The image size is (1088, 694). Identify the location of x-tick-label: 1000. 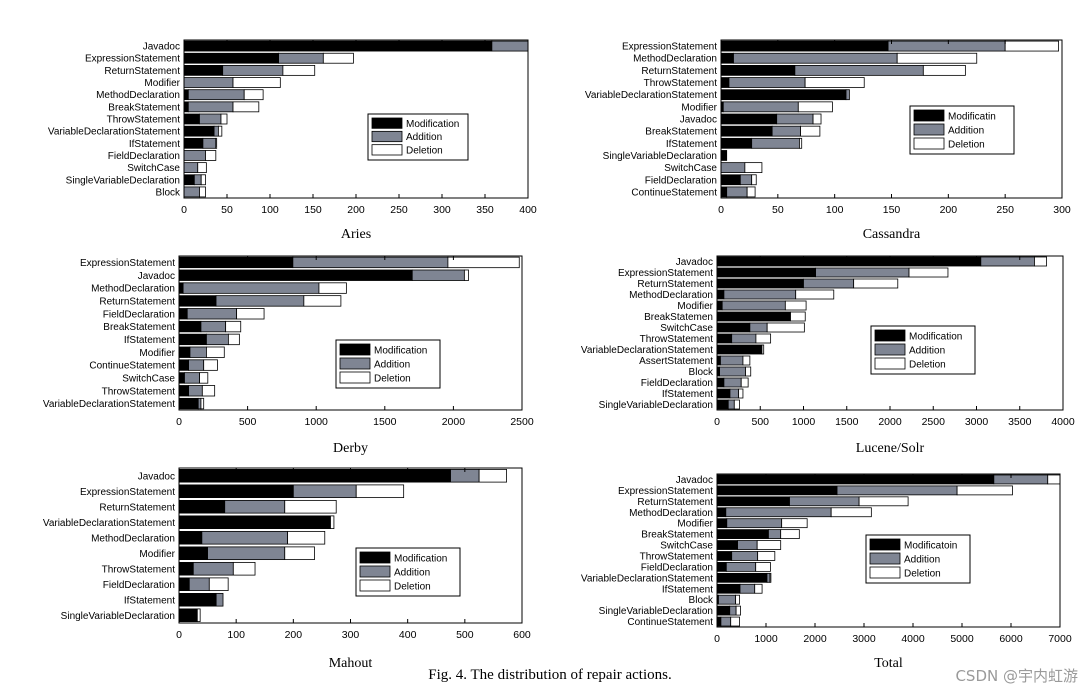
(766, 639).